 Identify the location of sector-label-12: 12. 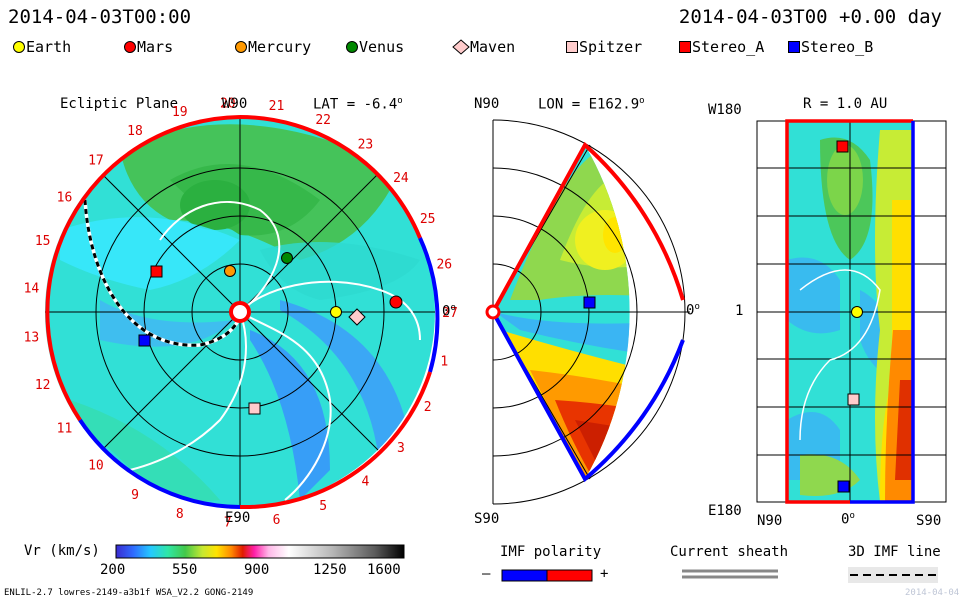
(43, 385).